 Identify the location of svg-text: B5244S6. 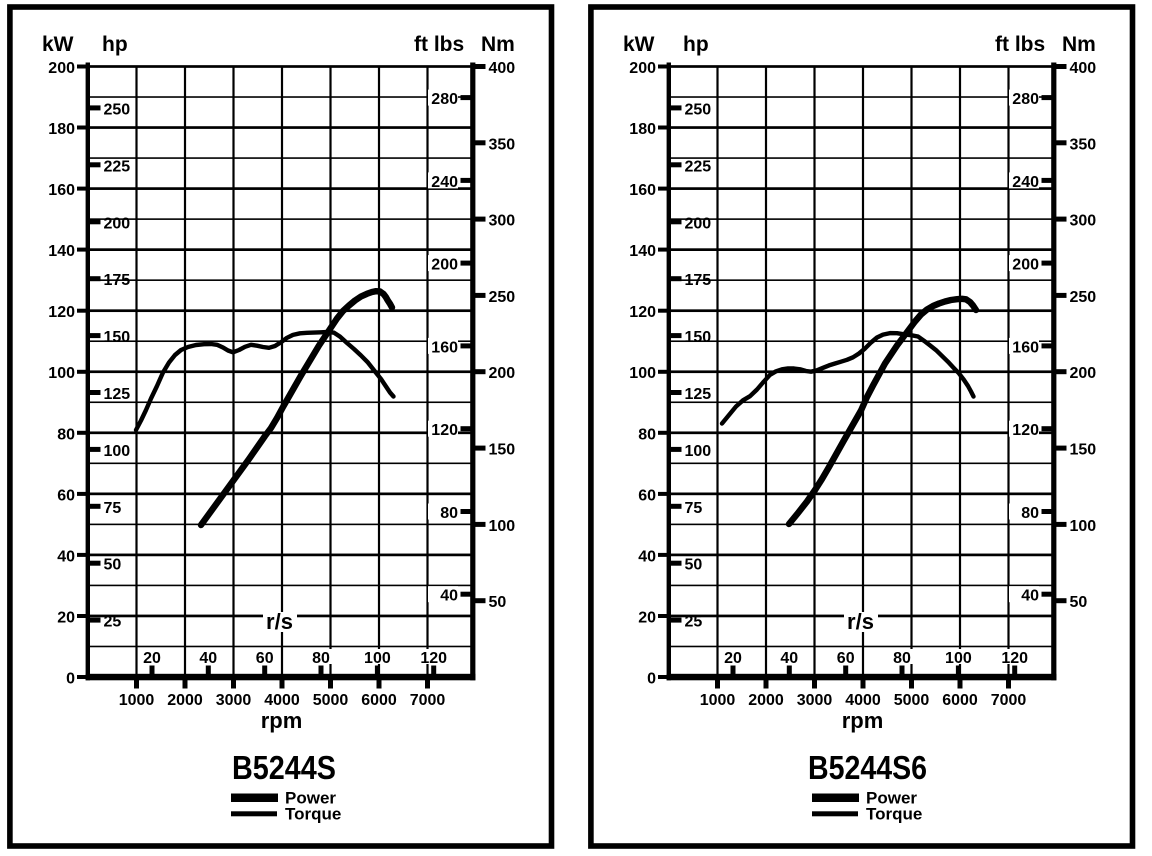
(867, 767).